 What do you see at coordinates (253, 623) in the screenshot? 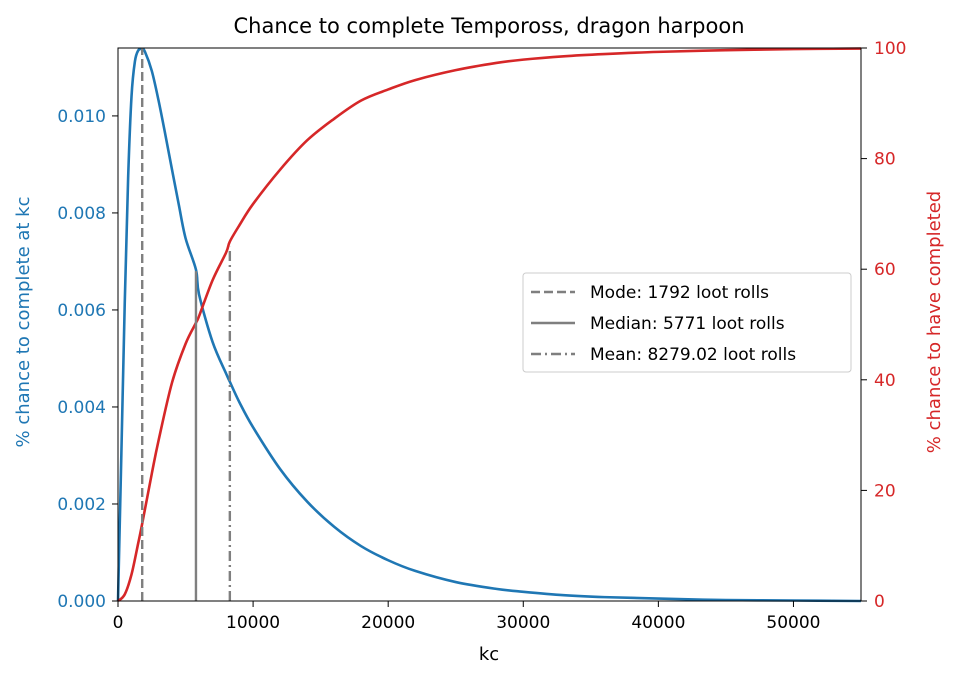
I see `x-tick-label: 10000` at bounding box center [253, 623].